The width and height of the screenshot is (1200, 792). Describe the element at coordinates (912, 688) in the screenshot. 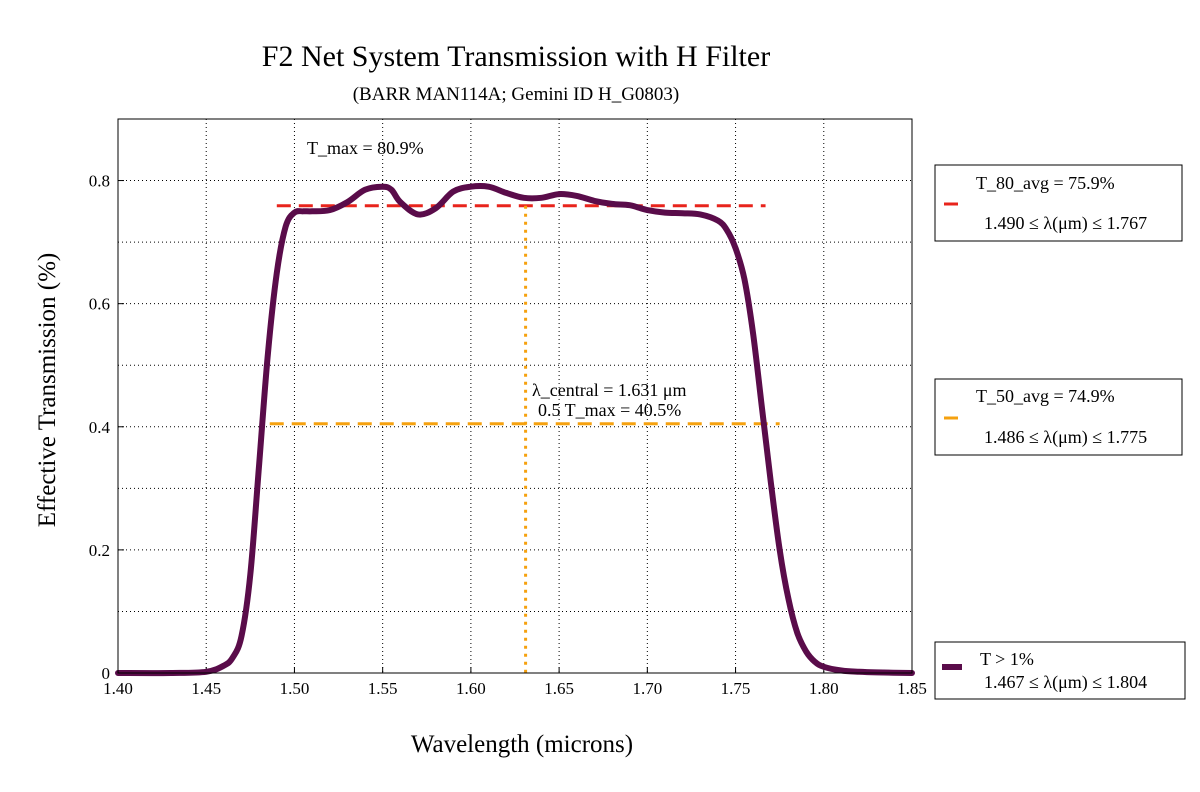

I see `x-tick-label: 1.85` at that location.